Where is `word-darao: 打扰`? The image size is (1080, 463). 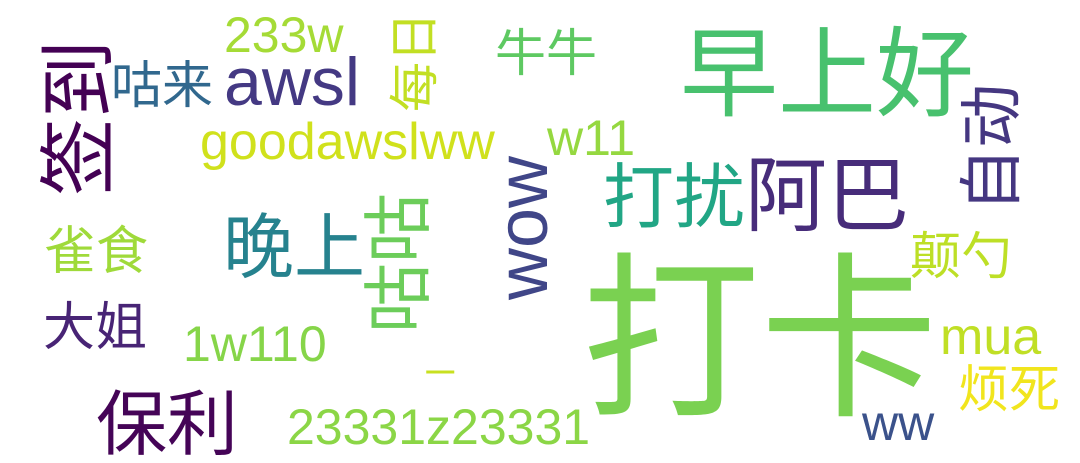 word-darao: 打扰 is located at coordinates (674, 198).